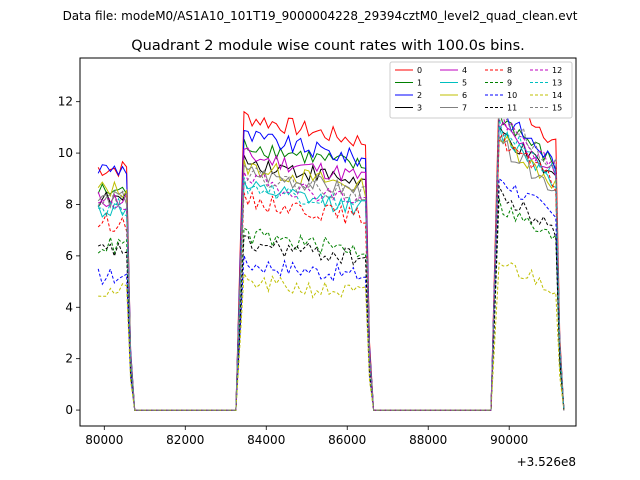 This screenshot has height=480, width=640. I want to click on y-tick-label: 4, so click(69, 307).